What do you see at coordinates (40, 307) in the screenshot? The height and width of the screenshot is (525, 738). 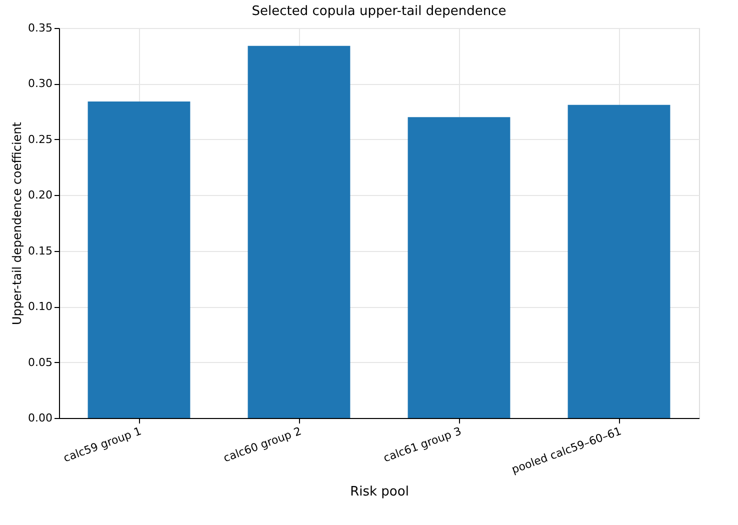 I see `y-tick-label: 0.10` at bounding box center [40, 307].